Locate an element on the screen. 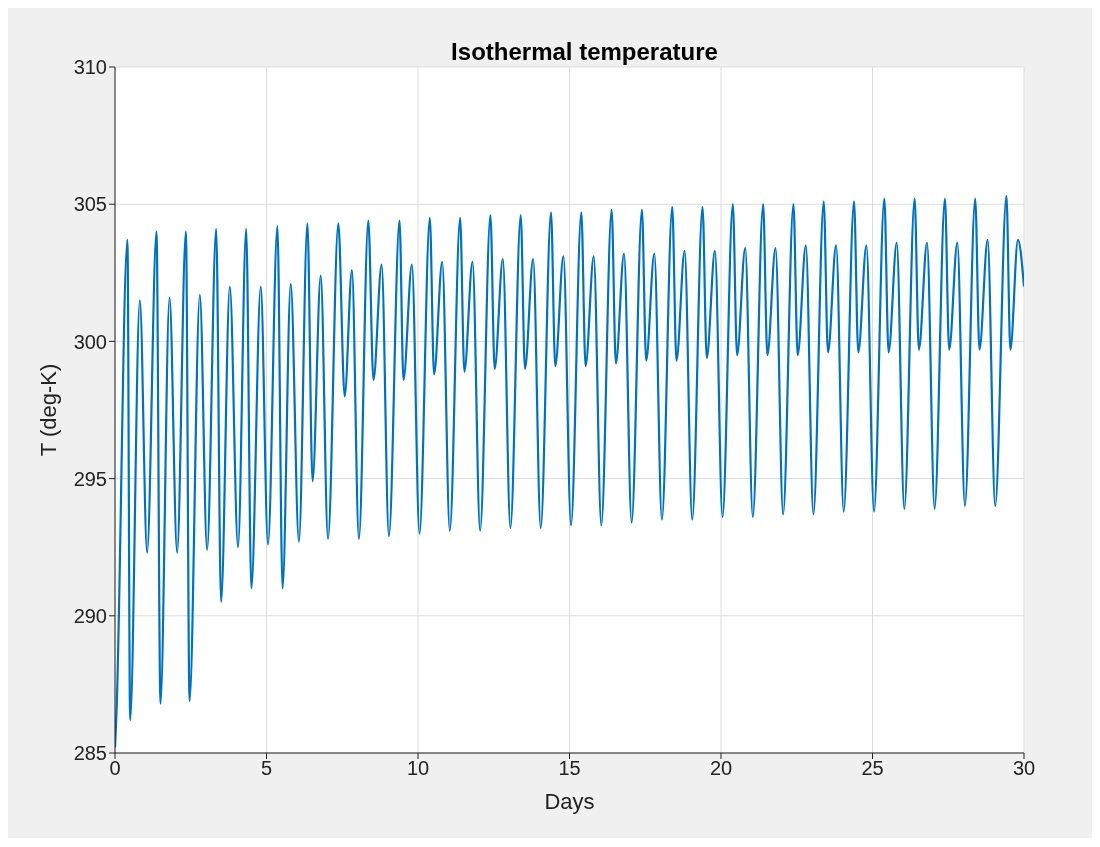 The width and height of the screenshot is (1100, 847). y-tick-label: 285 is located at coordinates (90, 753).